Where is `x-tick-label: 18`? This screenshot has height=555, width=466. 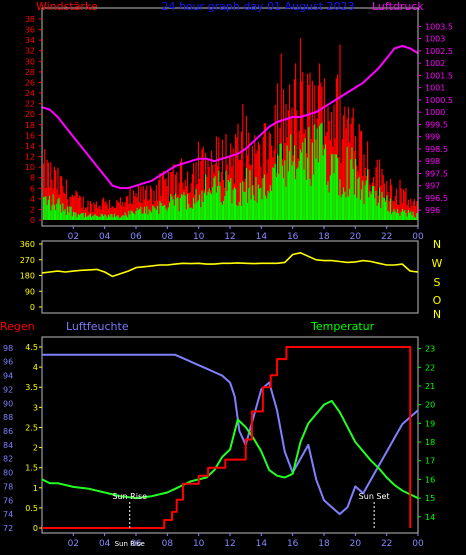 x-tick-label: 18 is located at coordinates (324, 544).